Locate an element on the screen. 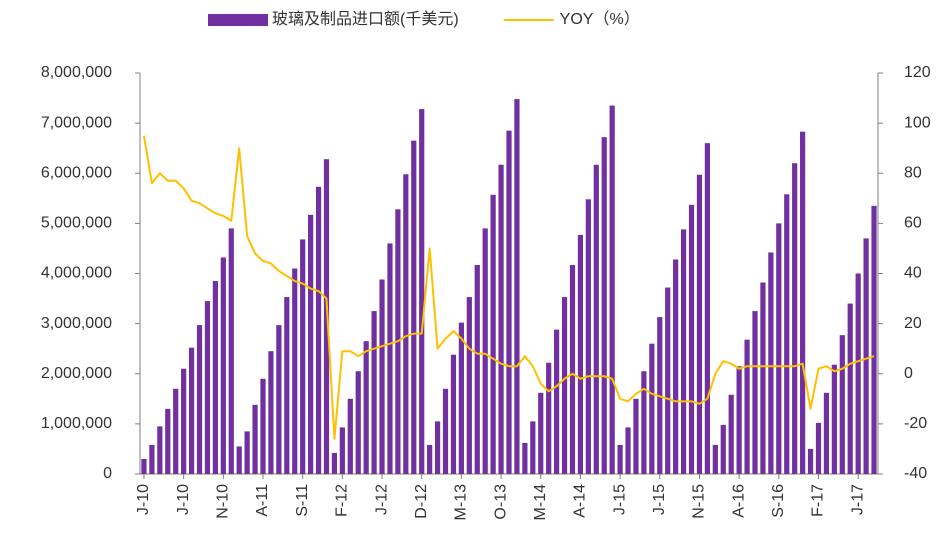  y-tick-label: 1,000,000 is located at coordinates (76, 423).